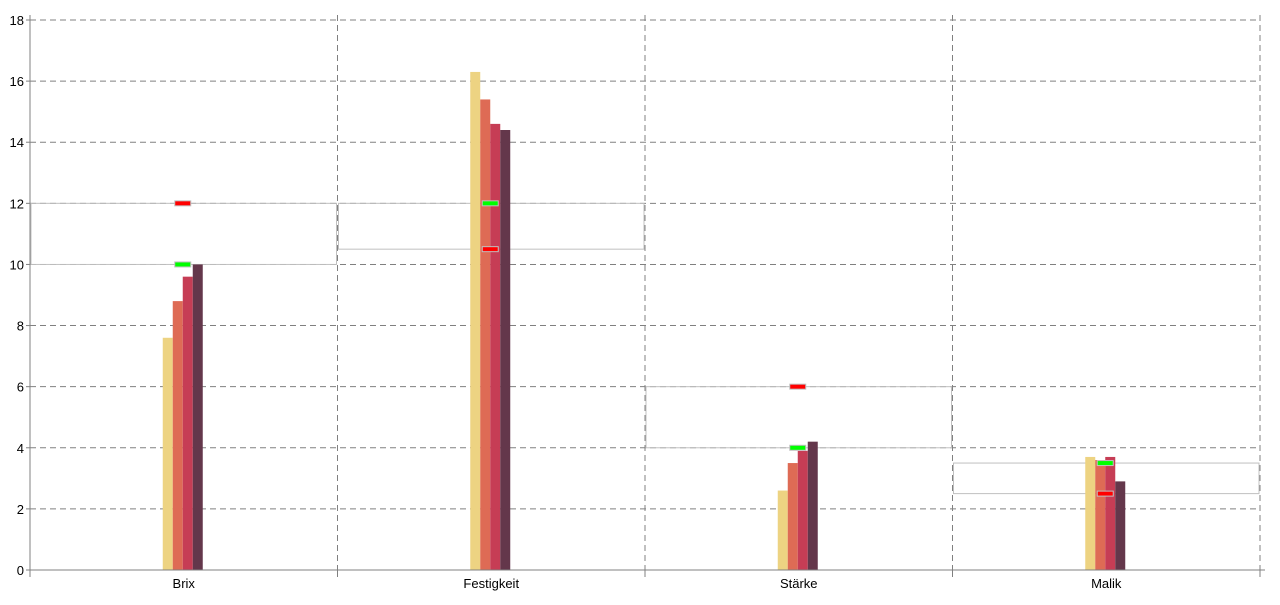  Describe the element at coordinates (20, 509) in the screenshot. I see `y-tick-label: 2` at that location.